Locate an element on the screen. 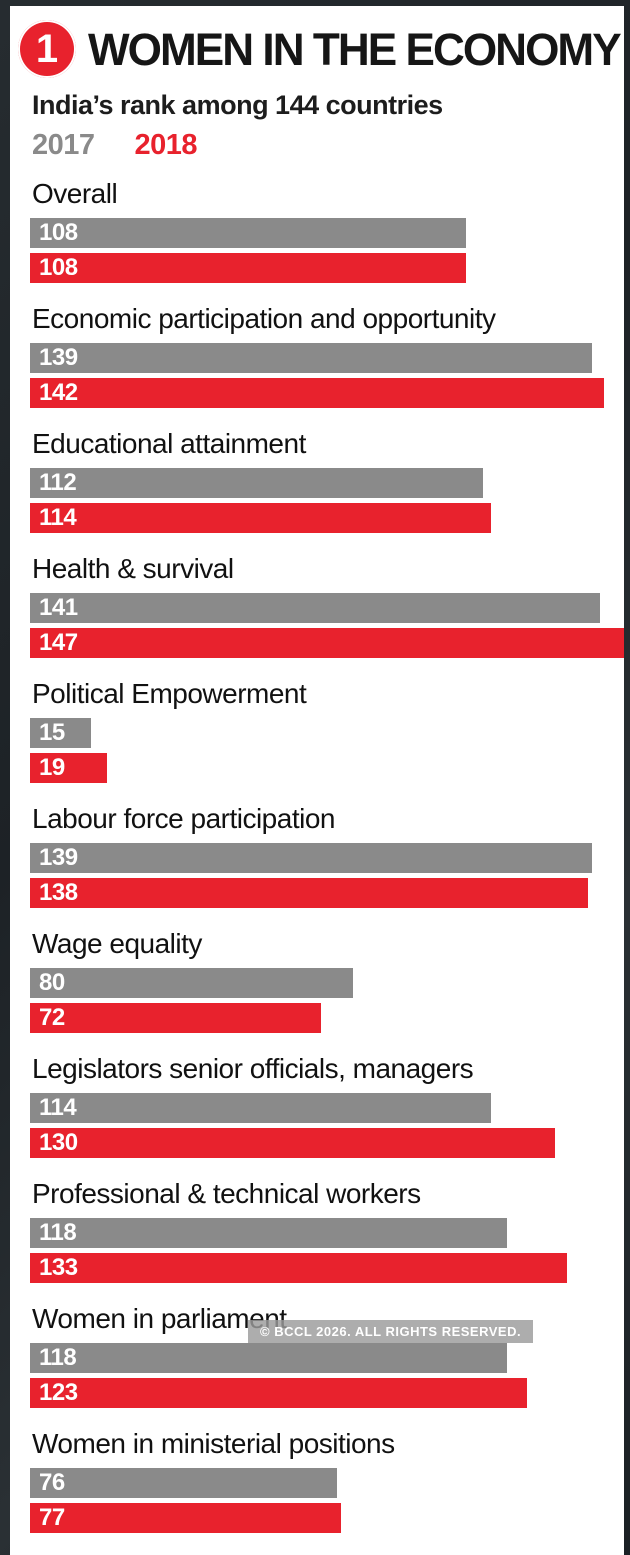  chart-section: Women in ministerial positions 76 77 is located at coordinates (317, 1480).